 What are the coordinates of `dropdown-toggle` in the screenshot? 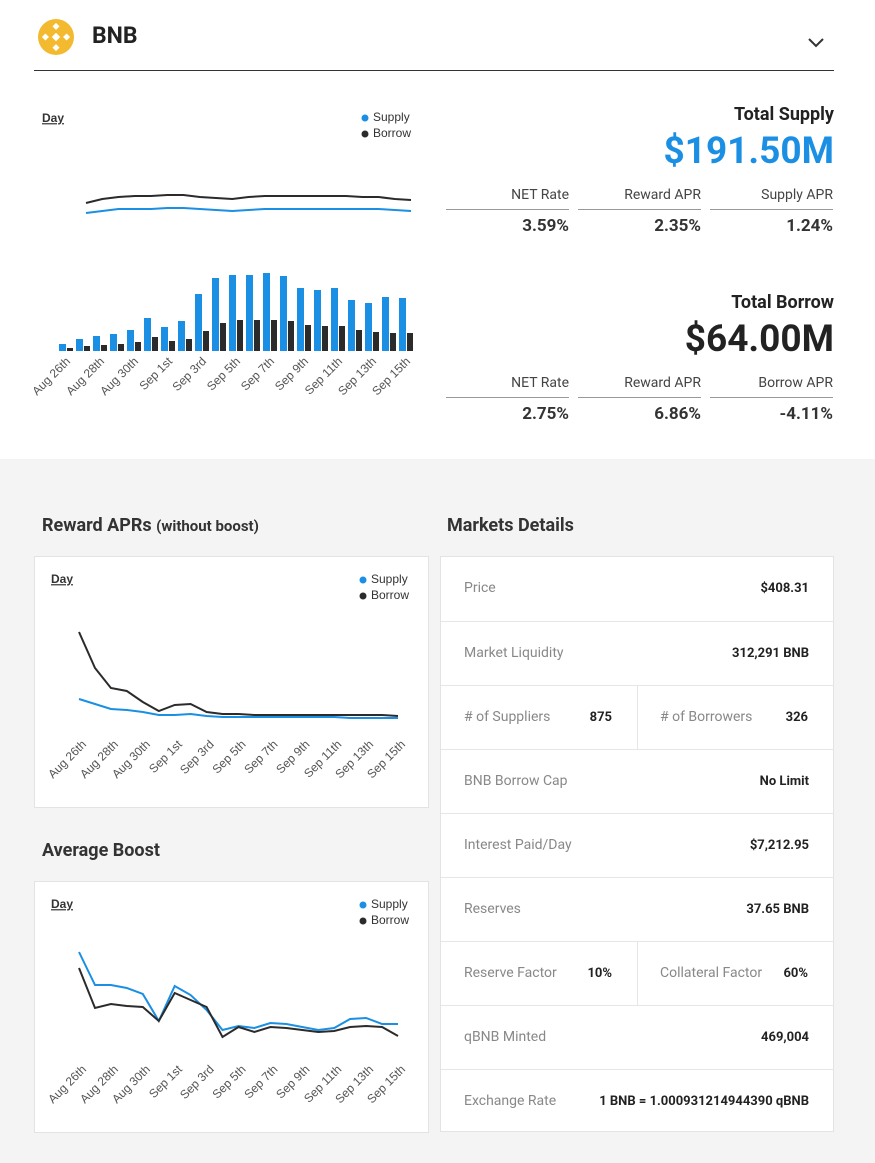 It's located at (816, 43).